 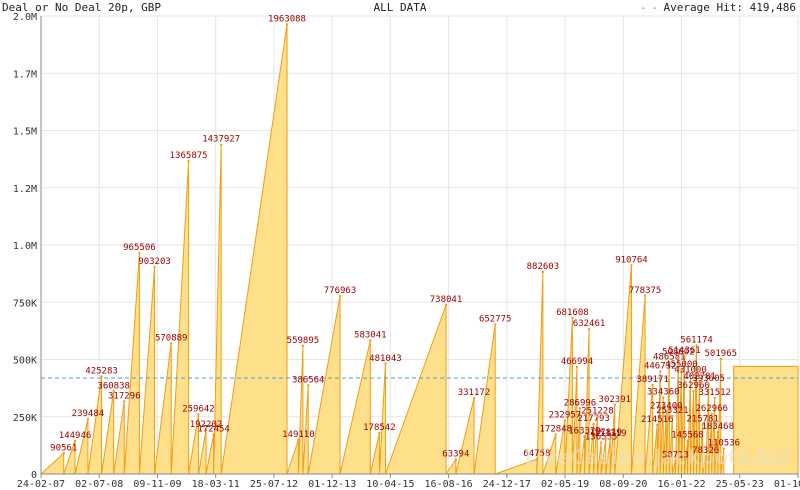 I want to click on y-tick-label: 1.0M, so click(x=25, y=246).